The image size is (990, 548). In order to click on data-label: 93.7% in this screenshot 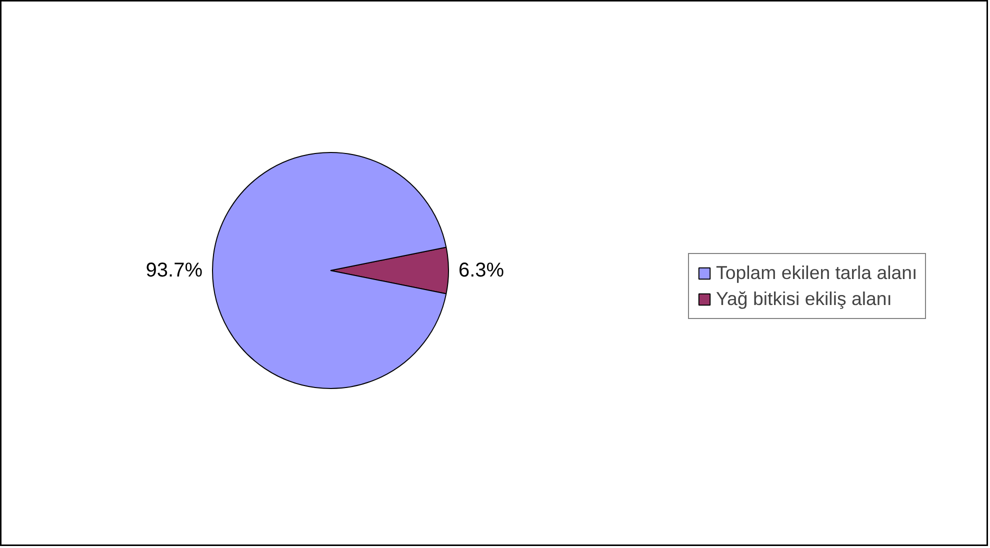, I will do `click(174, 271)`.